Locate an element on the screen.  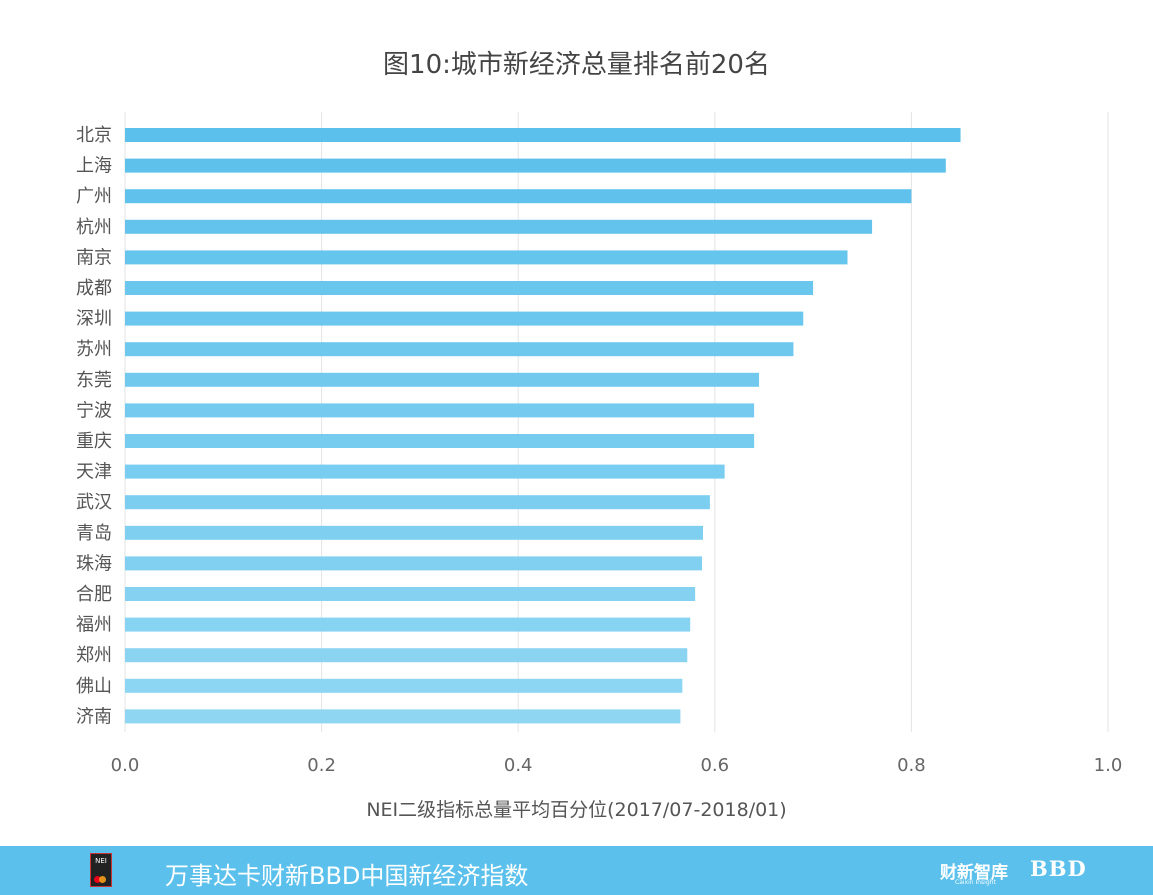
mastercard-red-circle-icon is located at coordinates (97, 879).